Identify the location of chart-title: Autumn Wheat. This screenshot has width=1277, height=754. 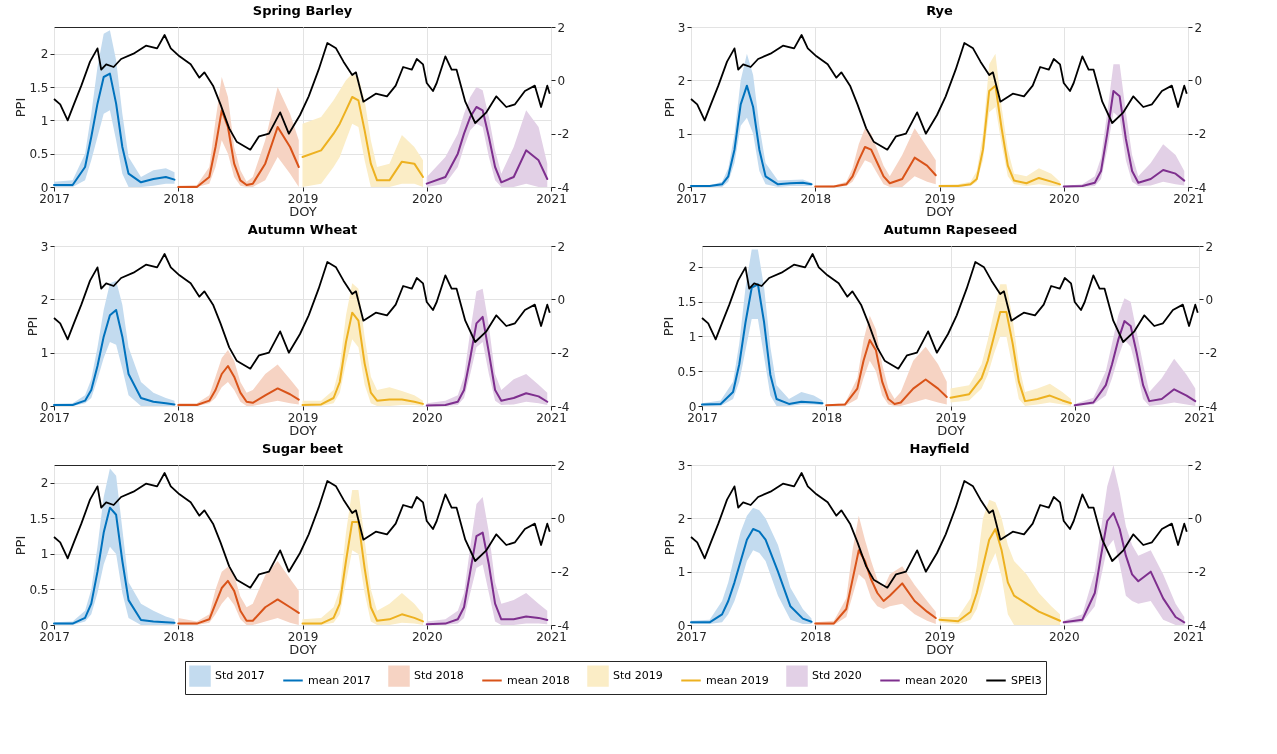
(302, 229).